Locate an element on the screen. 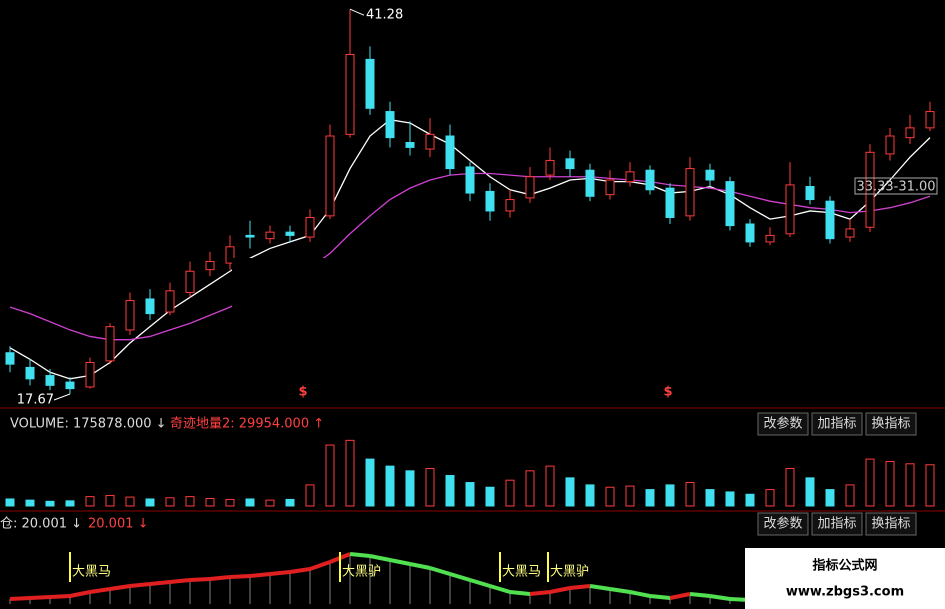  redaction is located at coordinates (472, 303).